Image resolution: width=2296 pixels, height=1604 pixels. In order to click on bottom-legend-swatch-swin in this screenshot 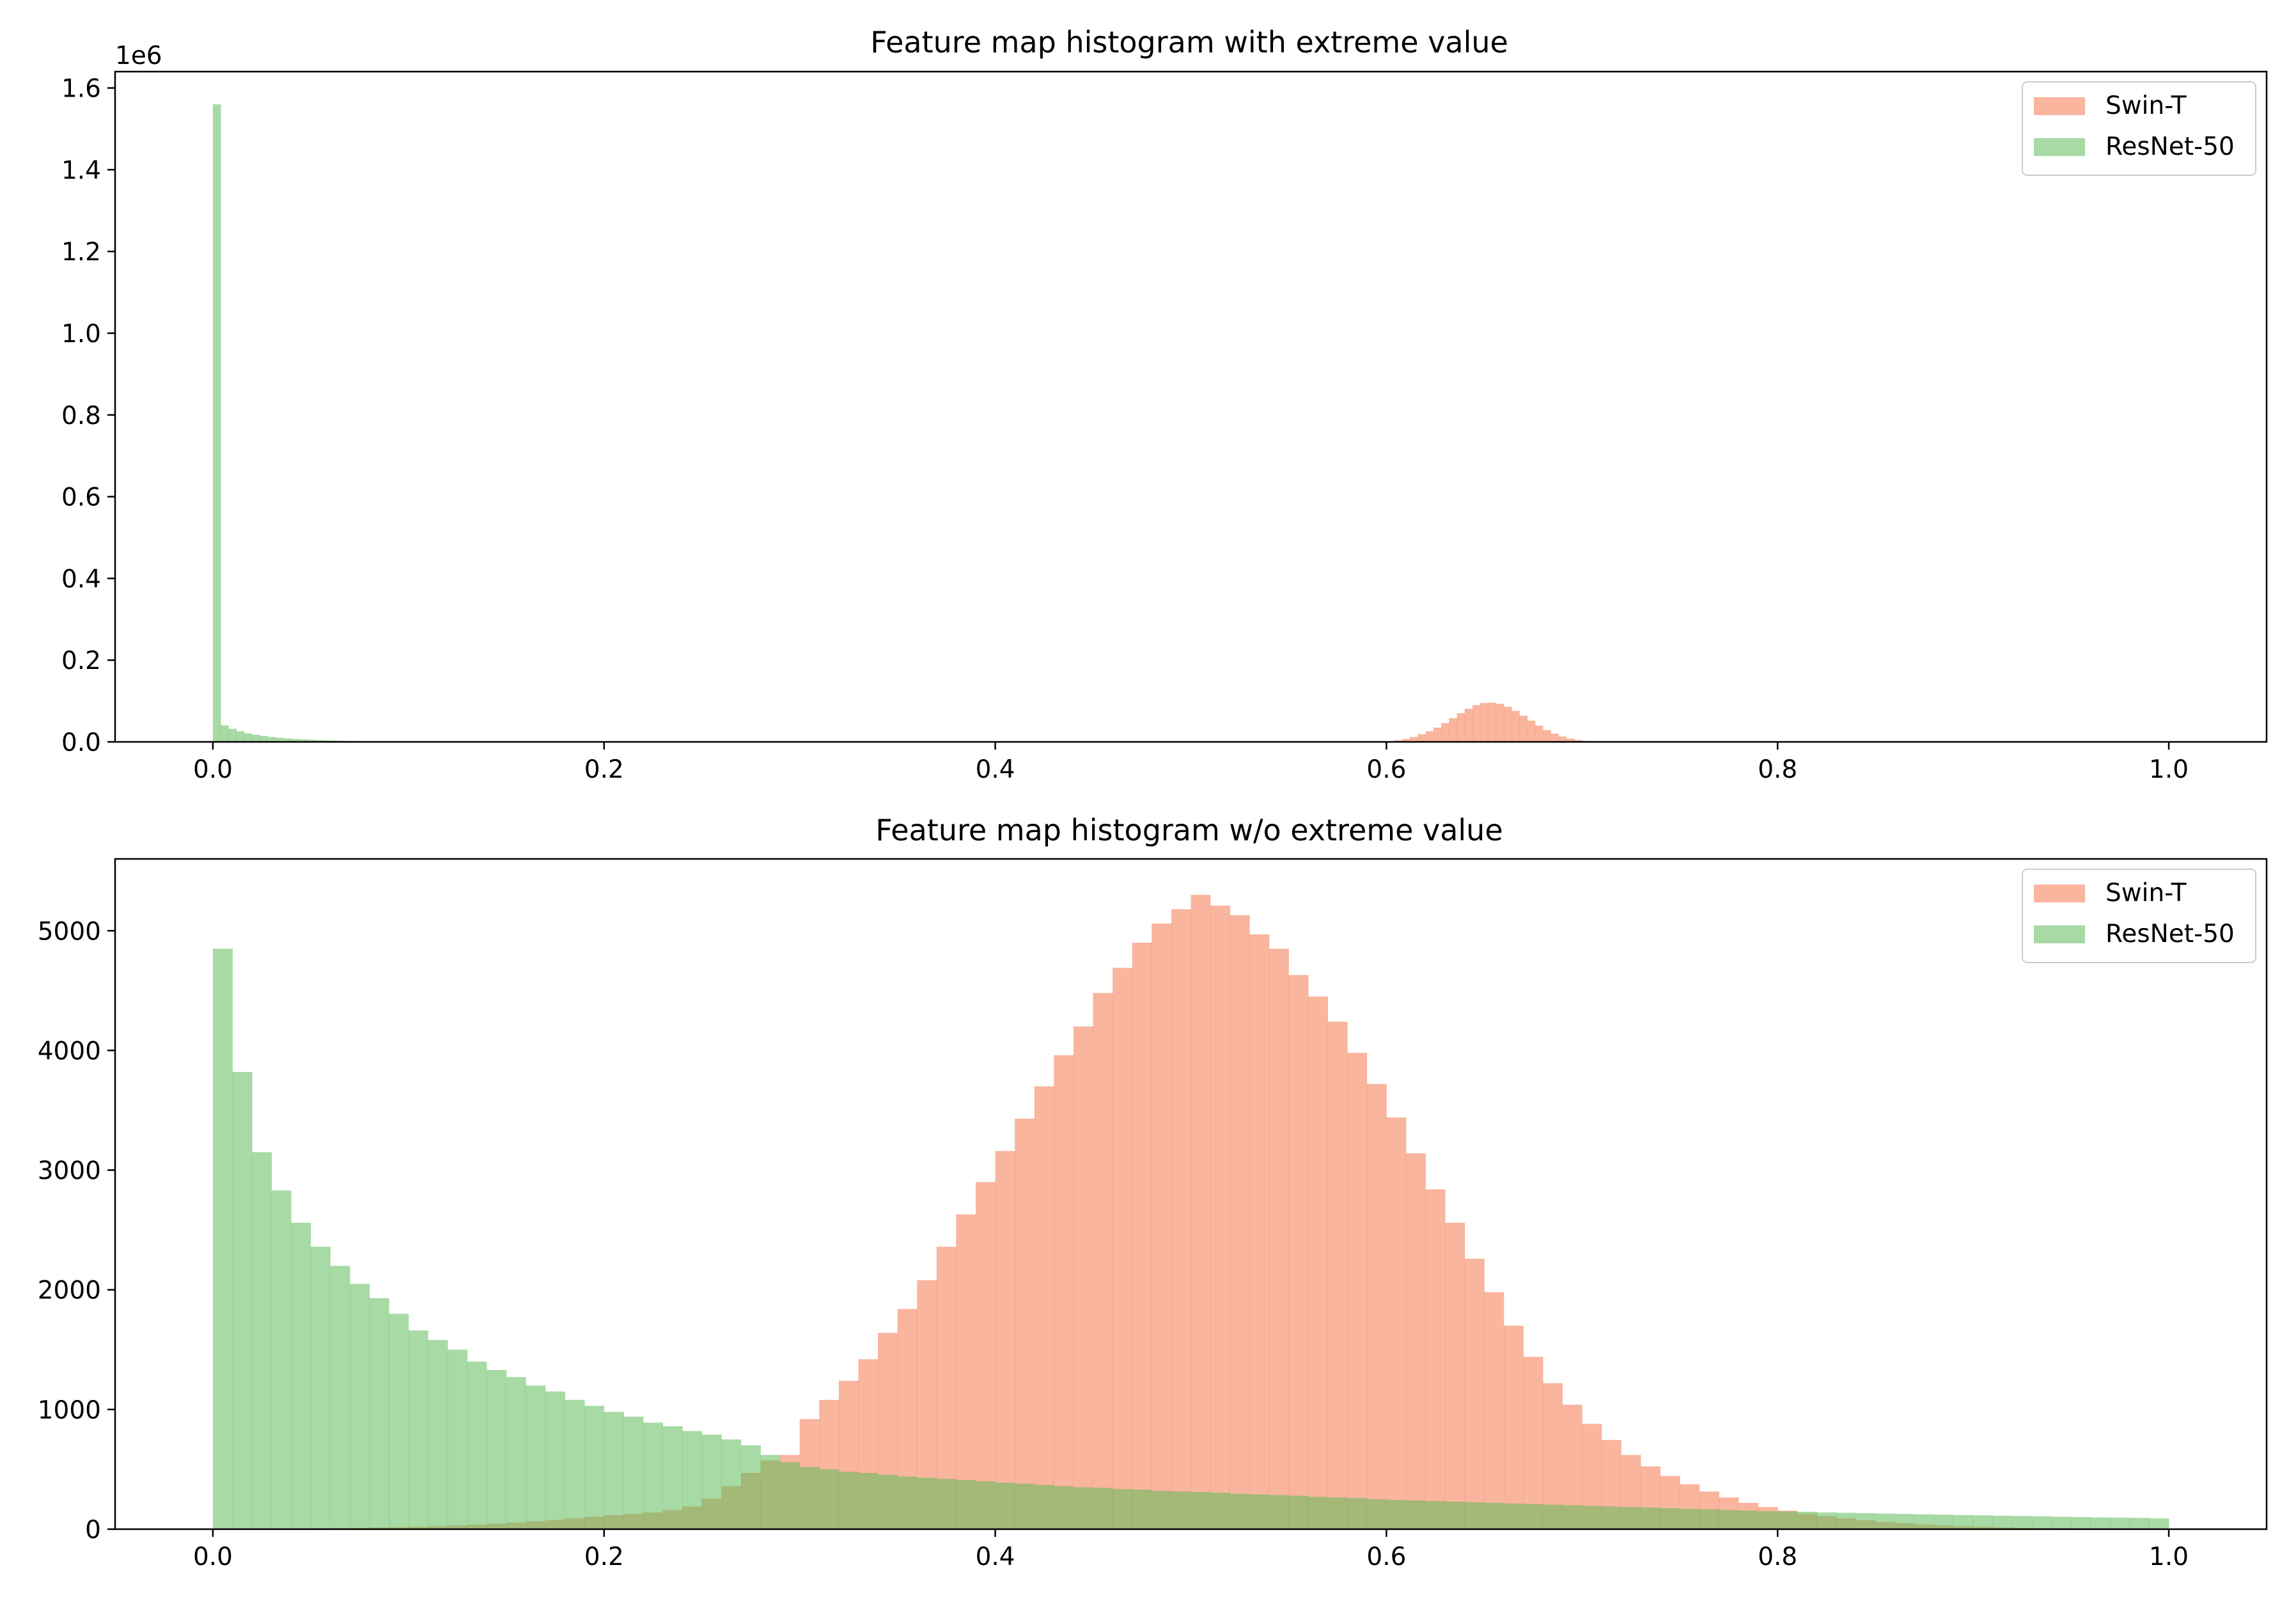, I will do `click(2059, 893)`.